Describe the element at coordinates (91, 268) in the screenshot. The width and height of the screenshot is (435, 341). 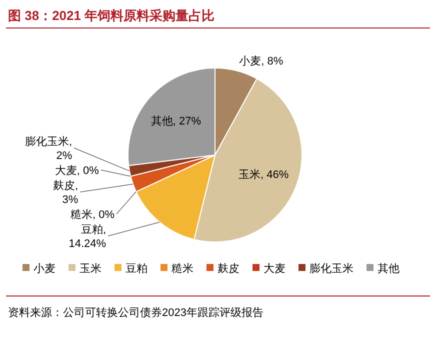
I see `legend-label: 玉米` at that location.